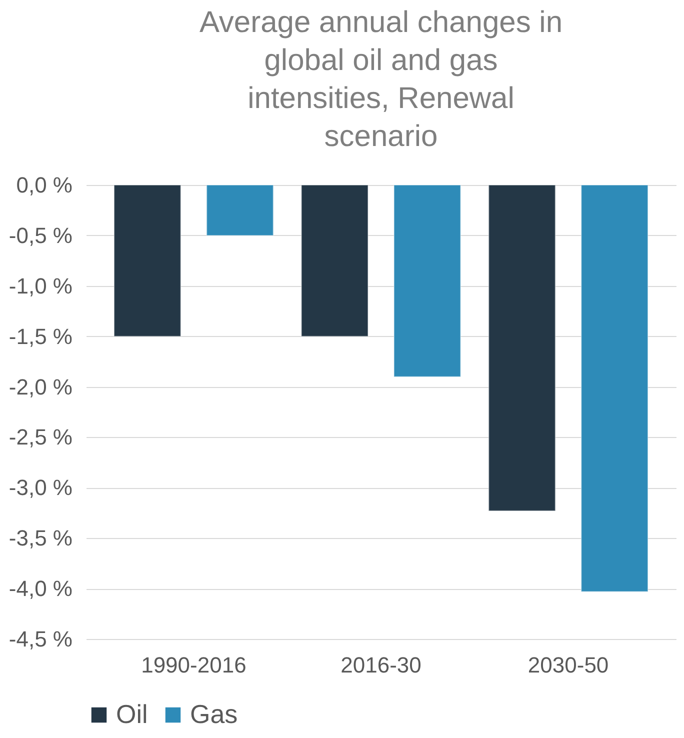 This screenshot has width=684, height=738. I want to click on x-tick-label: 2016-30, so click(381, 665).